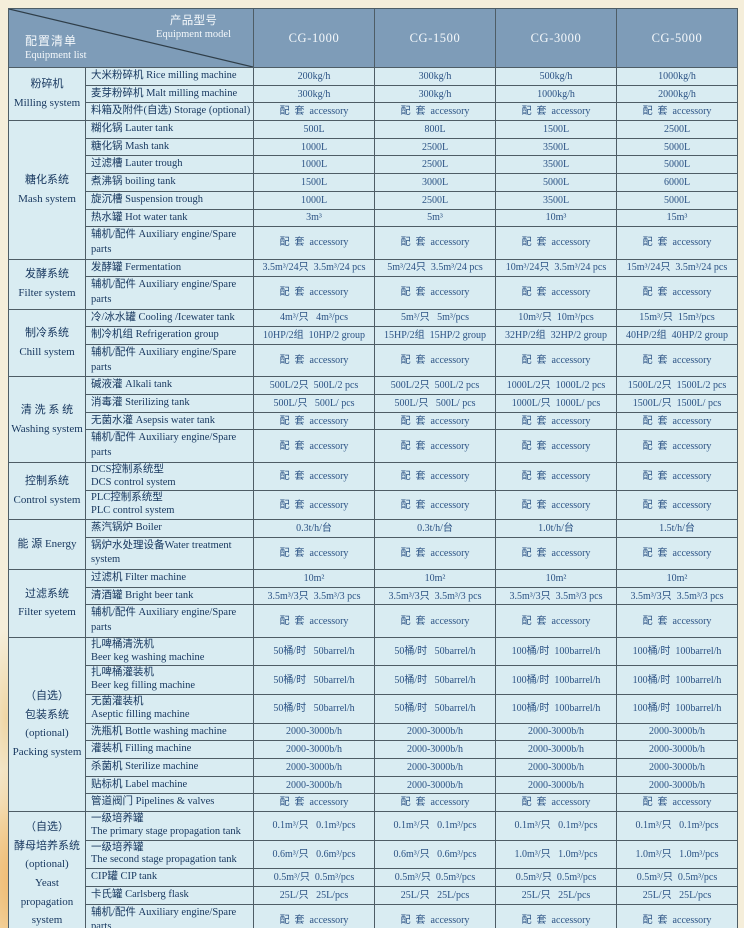 The height and width of the screenshot is (928, 744). Describe the element at coordinates (314, 335) in the screenshot. I see `spec-value-cell: 10HP/2组 10HP/2 group` at that location.